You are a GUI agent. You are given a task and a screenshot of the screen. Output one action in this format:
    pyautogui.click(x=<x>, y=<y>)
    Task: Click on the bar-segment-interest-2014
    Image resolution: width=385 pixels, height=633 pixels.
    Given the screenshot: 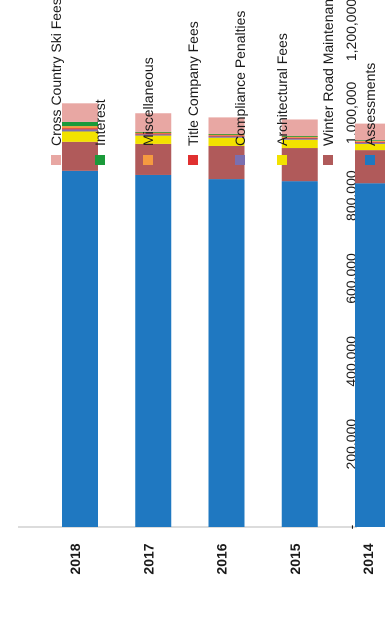 What is the action you would take?
    pyautogui.click(x=370, y=140)
    